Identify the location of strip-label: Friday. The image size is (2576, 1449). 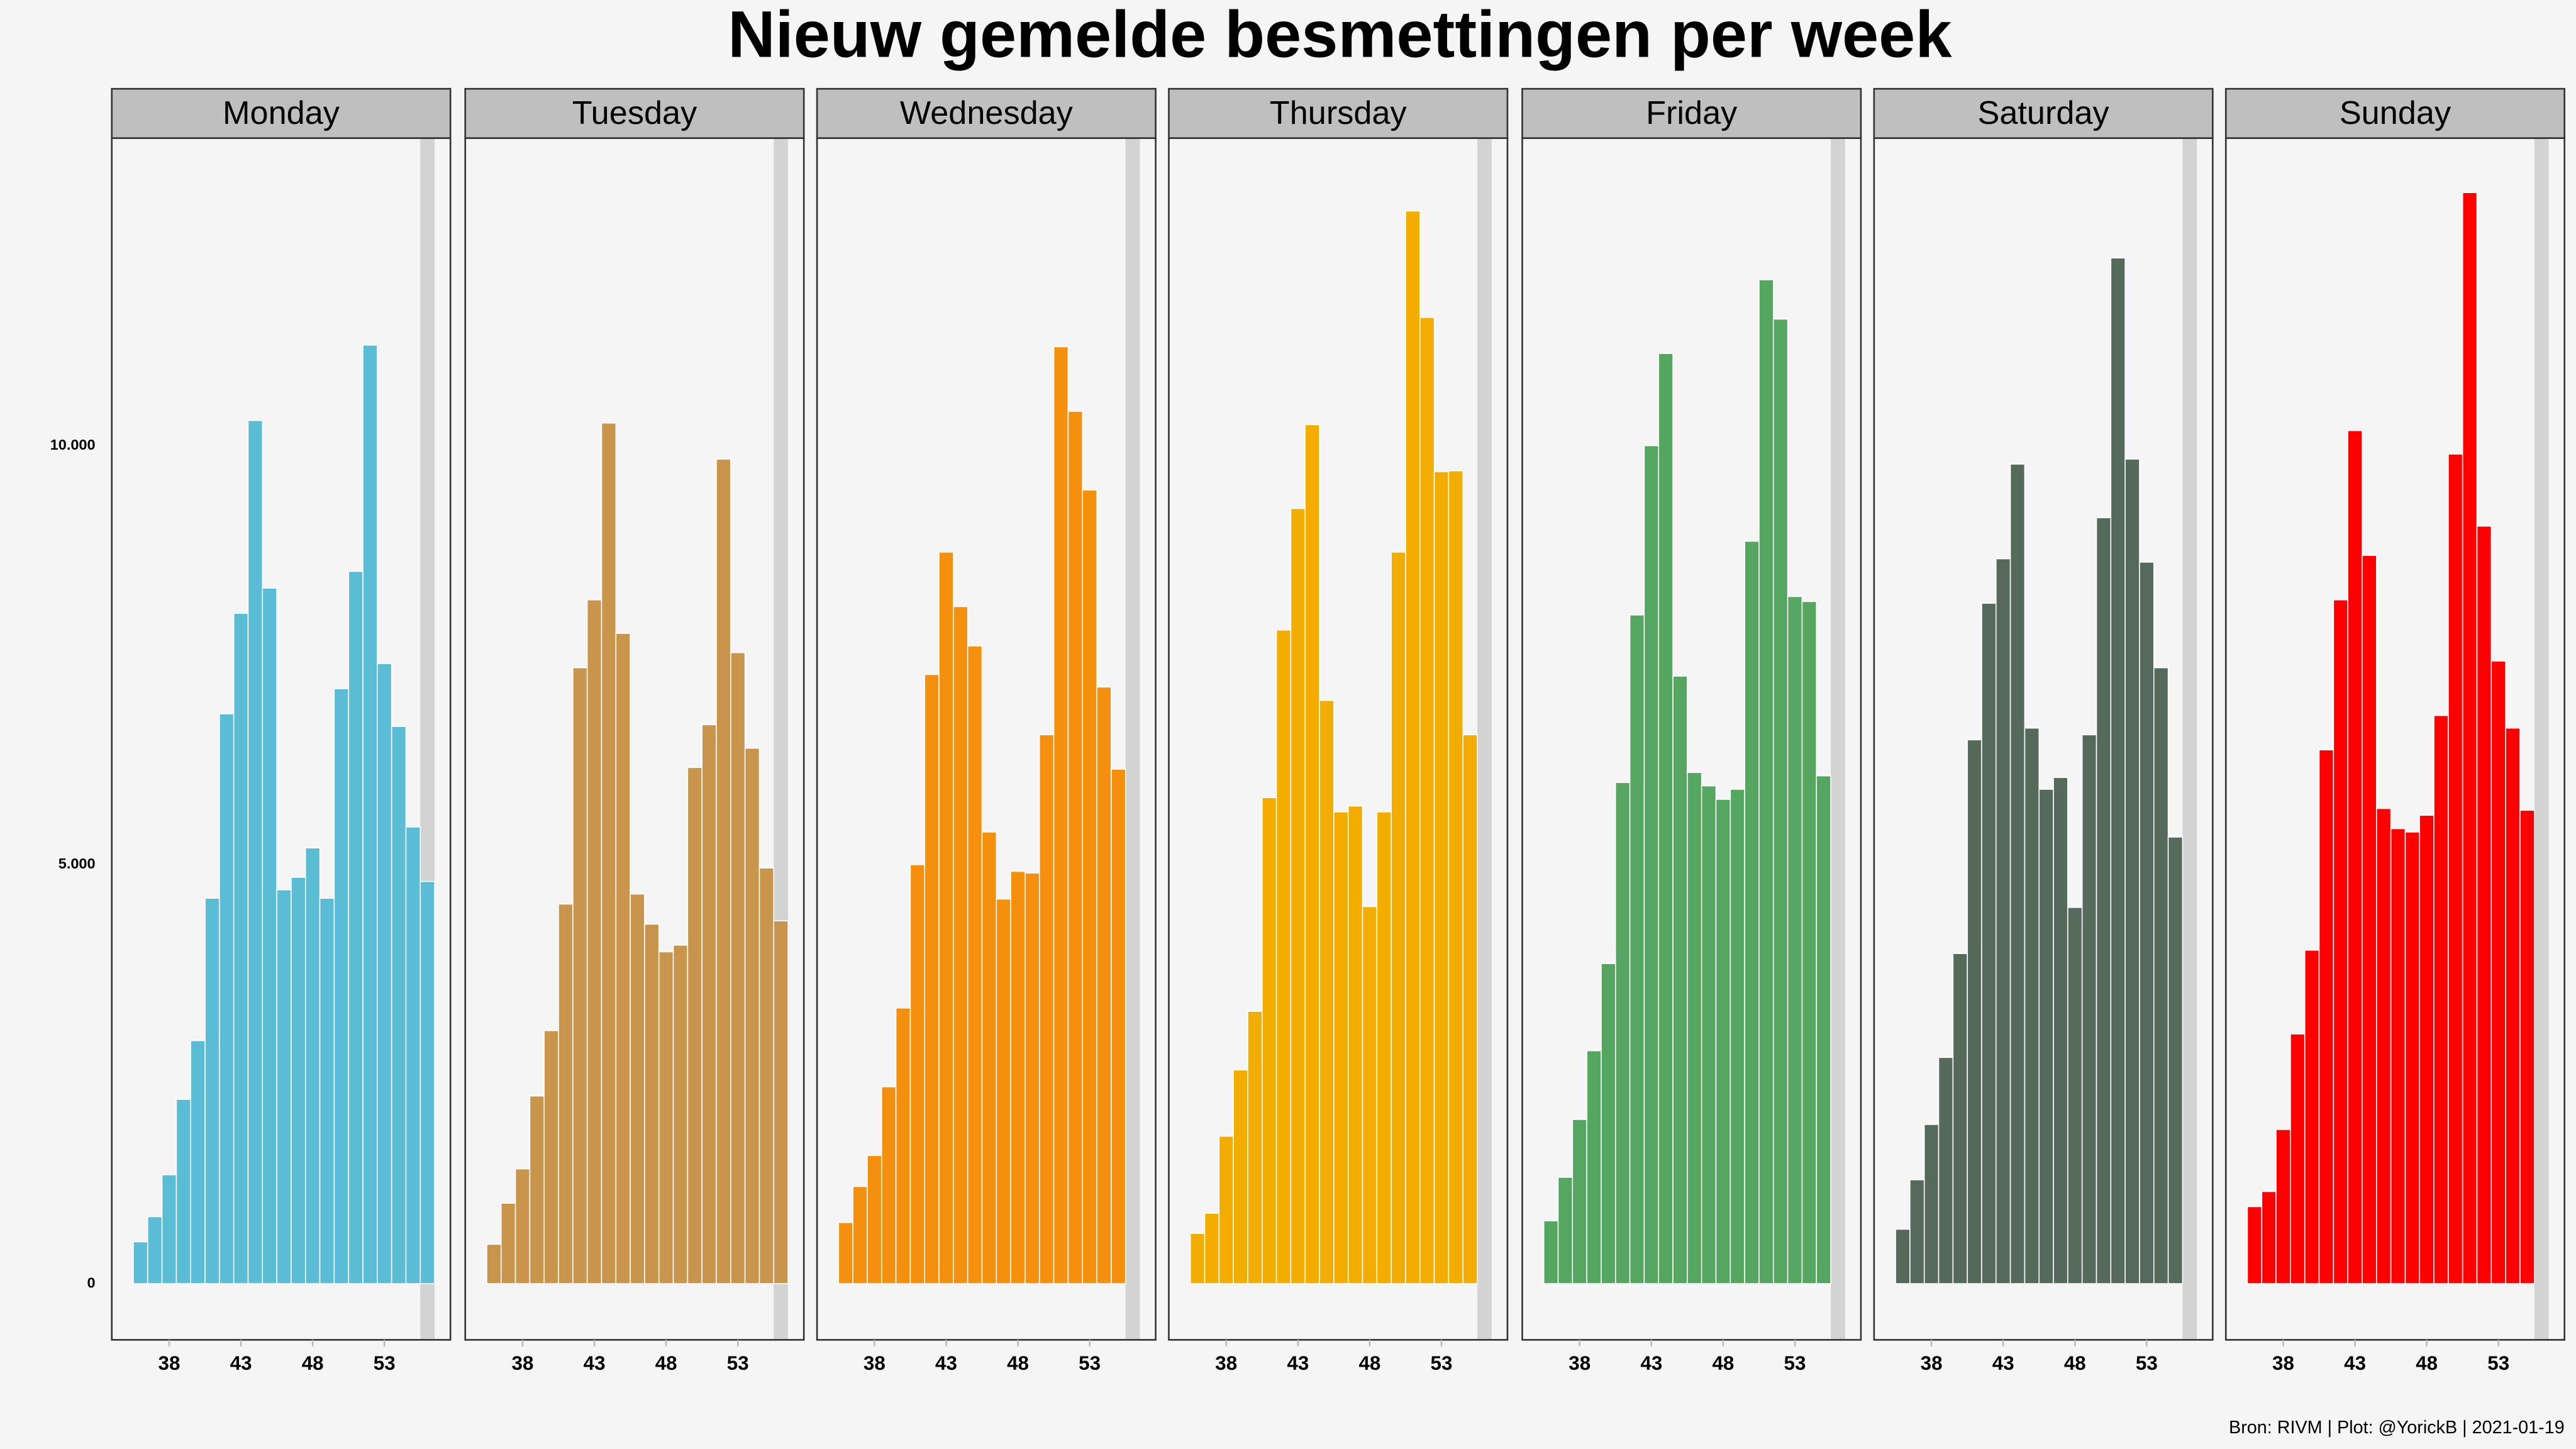
(1692, 113).